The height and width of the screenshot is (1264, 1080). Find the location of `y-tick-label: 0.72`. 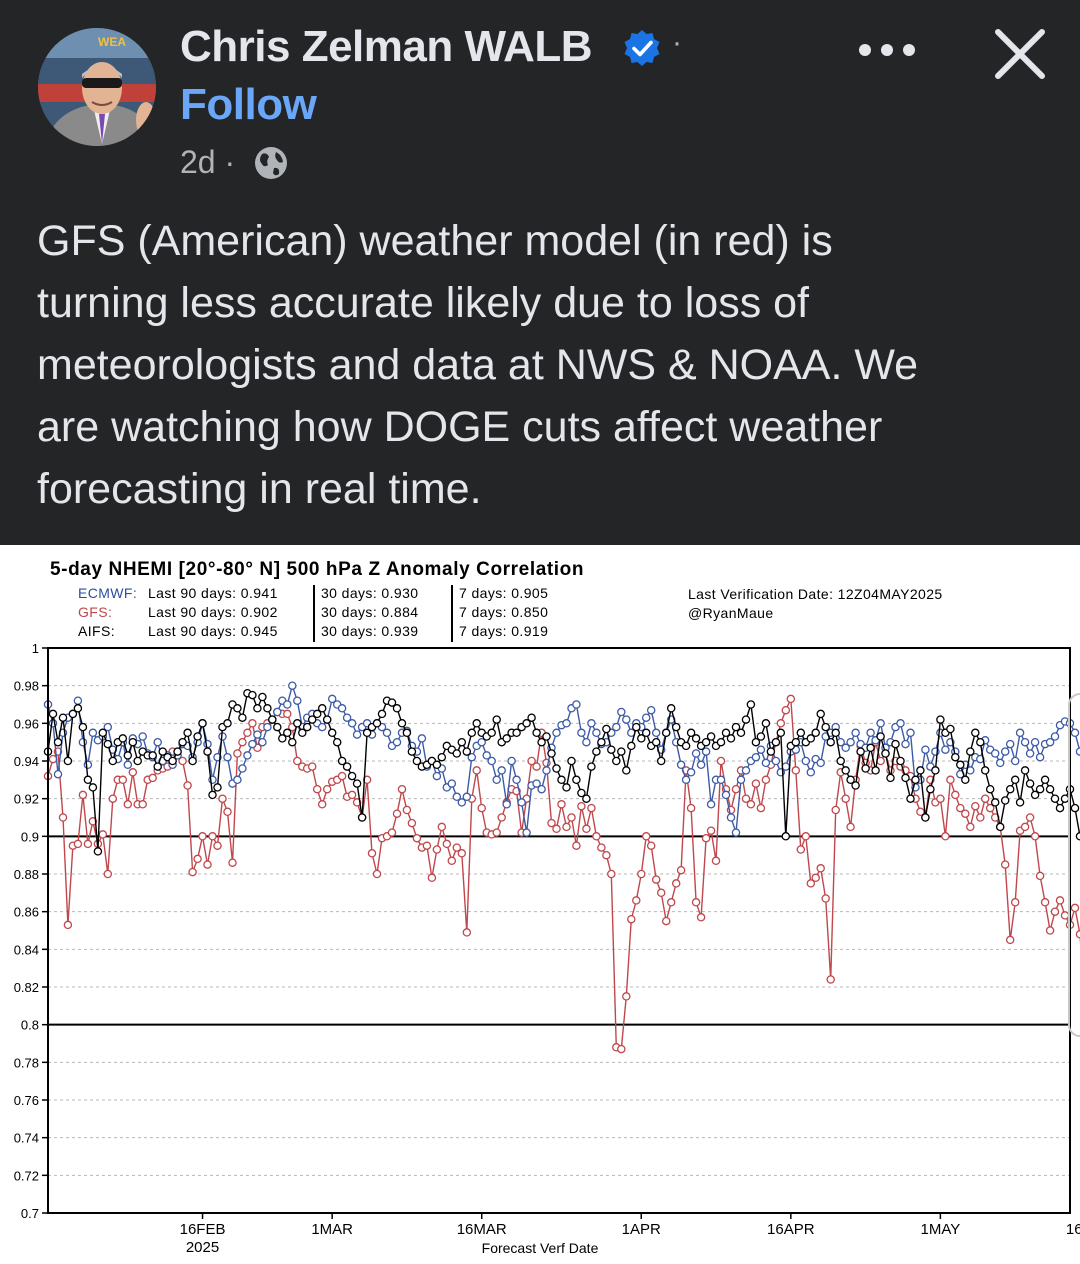

y-tick-label: 0.72 is located at coordinates (26, 1175).